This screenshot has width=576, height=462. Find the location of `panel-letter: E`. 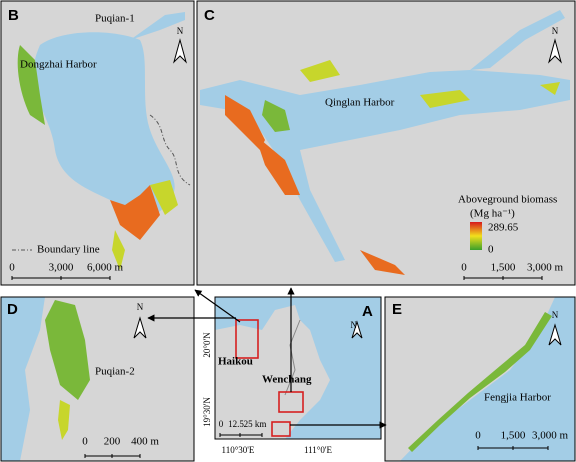

panel-letter: E is located at coordinates (397, 309).